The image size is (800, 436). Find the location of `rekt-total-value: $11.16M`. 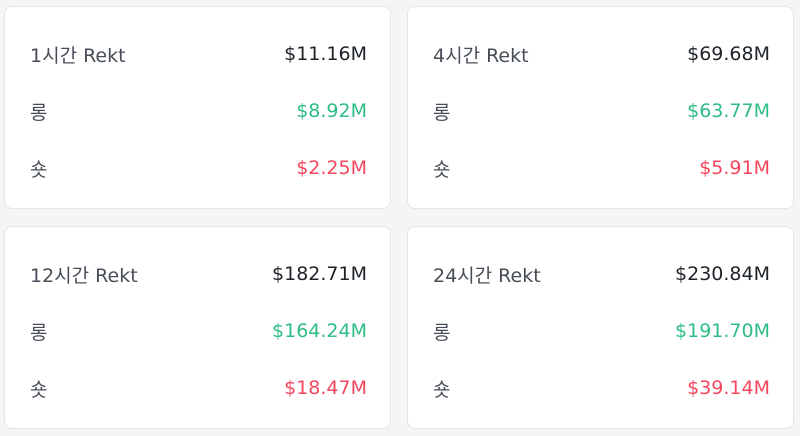

rekt-total-value: $11.16M is located at coordinates (325, 54).